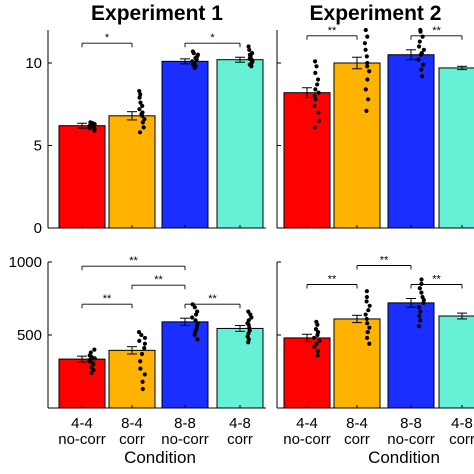  I want to click on panel-exp2-bottom: ** ** **, so click(375, 332).